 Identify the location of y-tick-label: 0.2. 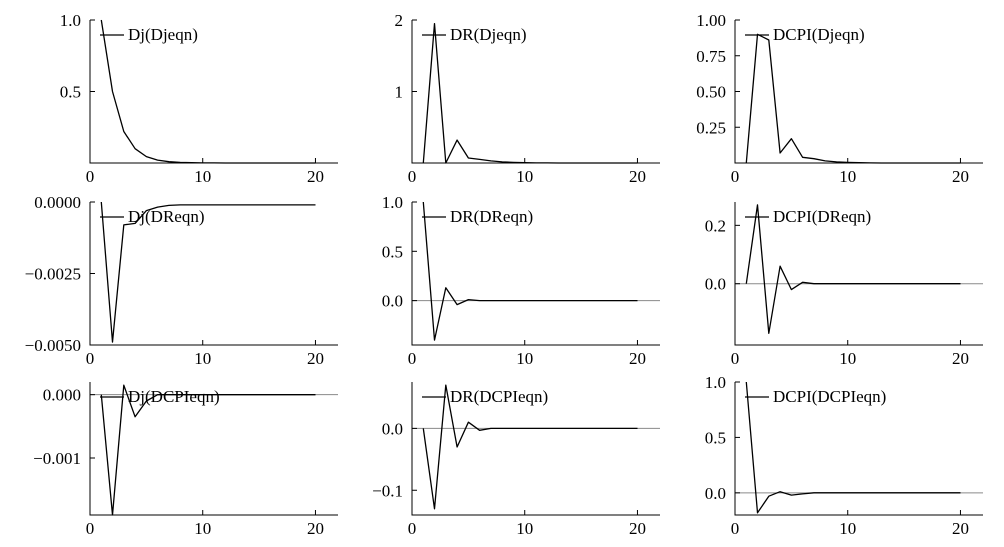
(715, 225).